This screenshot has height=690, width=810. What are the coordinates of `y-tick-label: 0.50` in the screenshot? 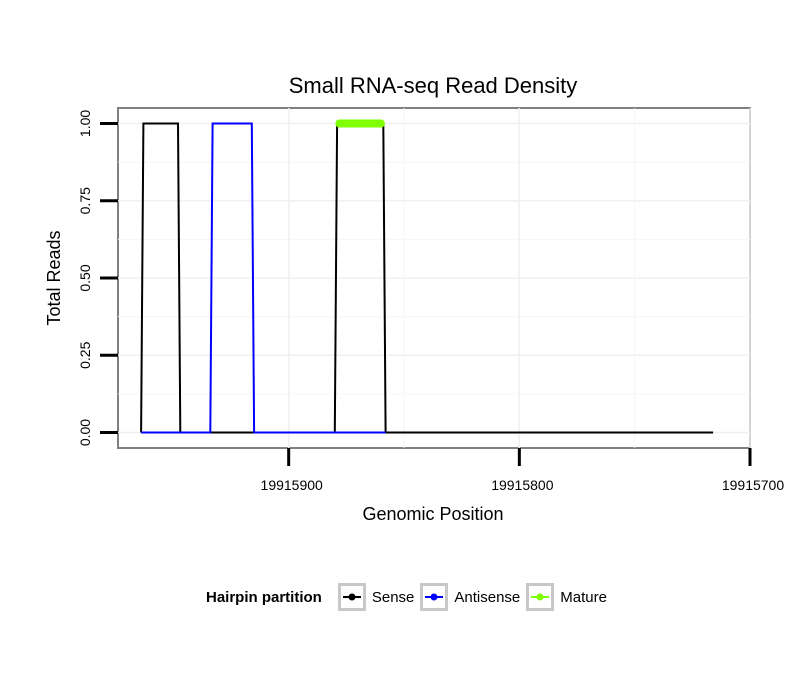 It's located at (85, 277).